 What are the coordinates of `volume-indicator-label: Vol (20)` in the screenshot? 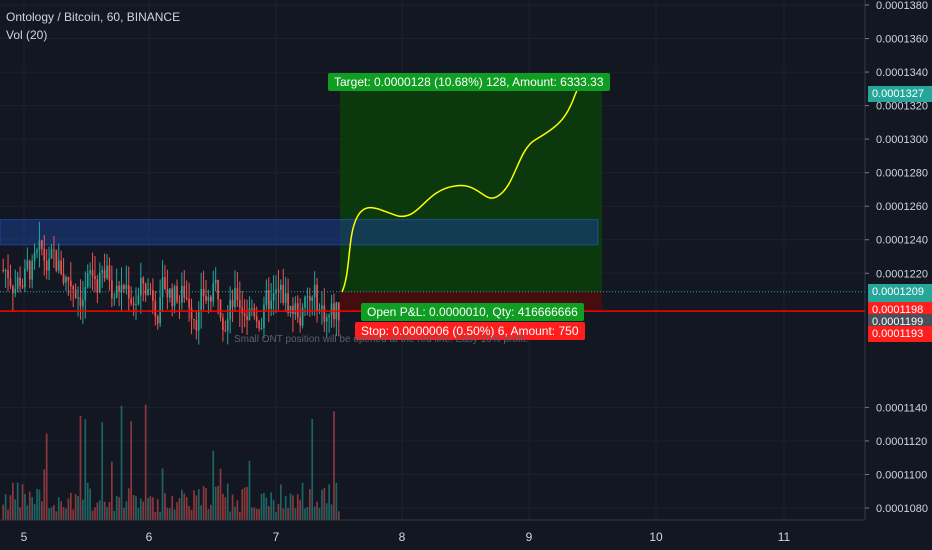 It's located at (27, 35).